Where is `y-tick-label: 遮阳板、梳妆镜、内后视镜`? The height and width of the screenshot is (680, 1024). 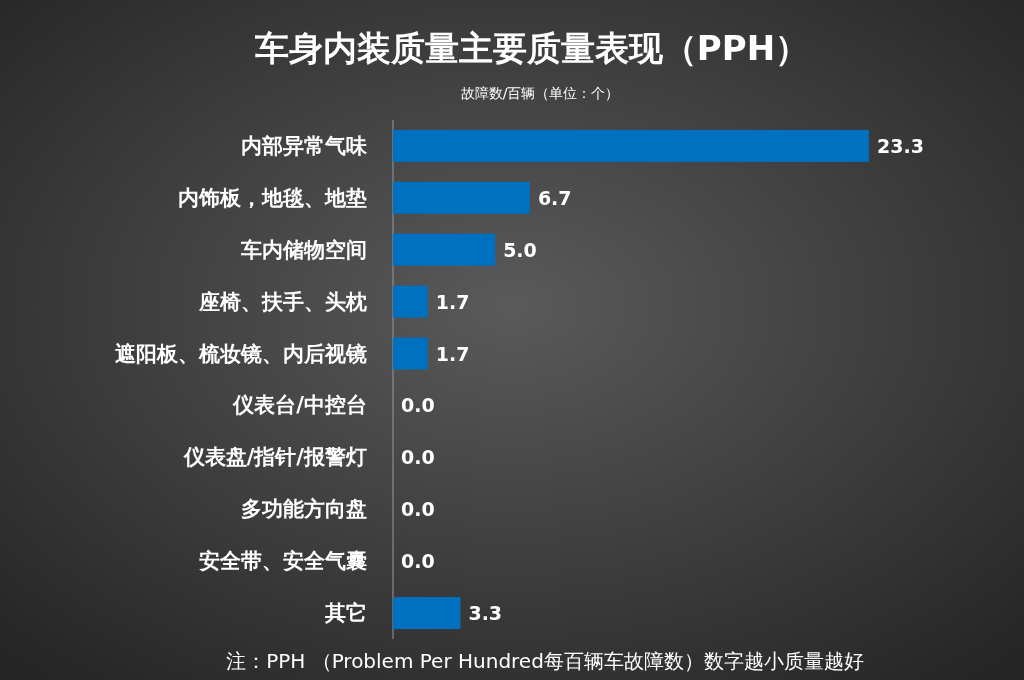
y-tick-label: 遮阳板、梳妆镜、内后视镜 is located at coordinates (241, 353).